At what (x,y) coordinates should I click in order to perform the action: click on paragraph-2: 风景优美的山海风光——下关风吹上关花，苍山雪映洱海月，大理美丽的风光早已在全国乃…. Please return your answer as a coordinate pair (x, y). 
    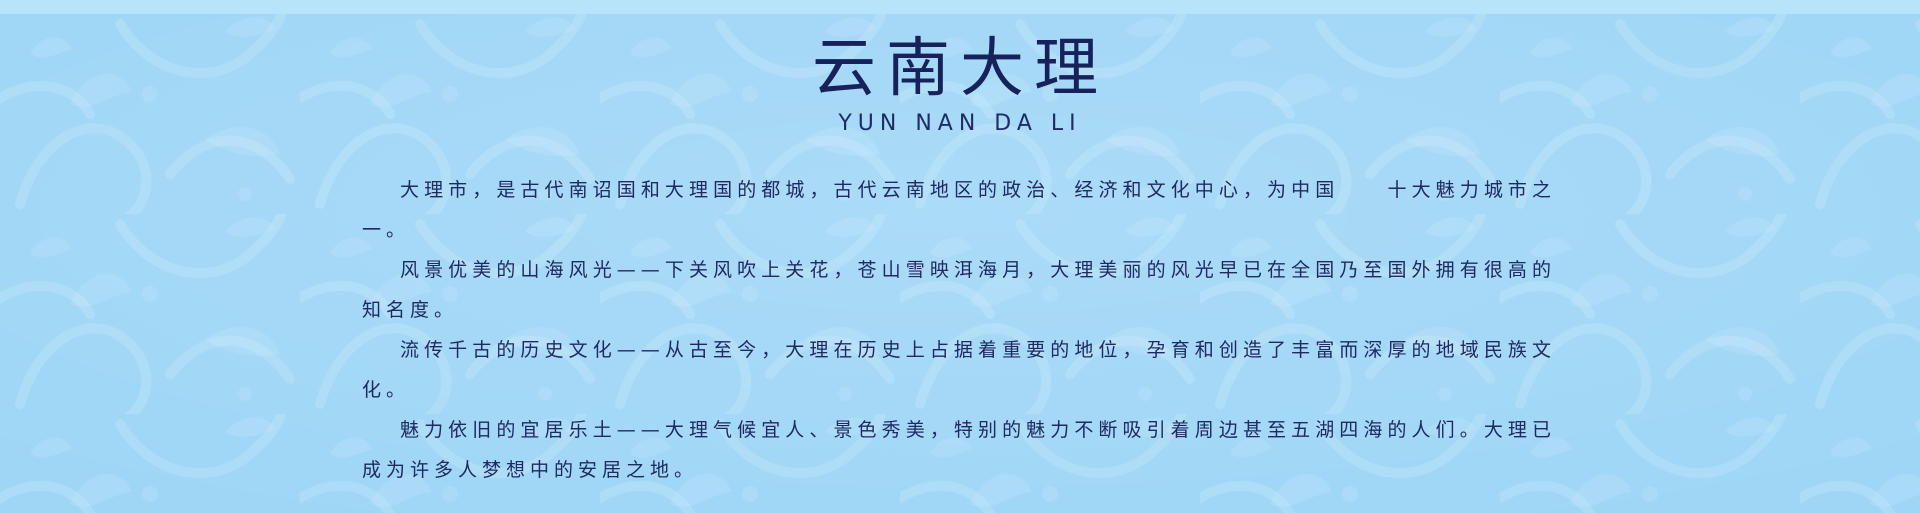
    Looking at the image, I should click on (959, 290).